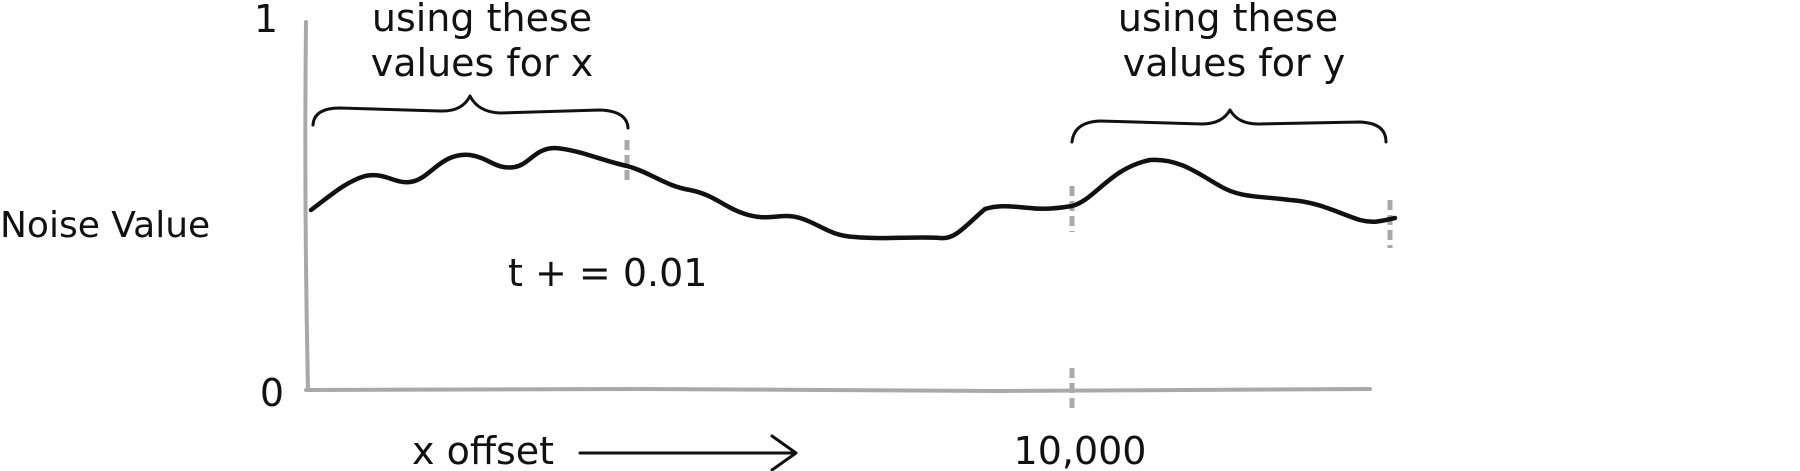 The image size is (1800, 471). I want to click on x-axis-label: x offset, so click(483, 450).